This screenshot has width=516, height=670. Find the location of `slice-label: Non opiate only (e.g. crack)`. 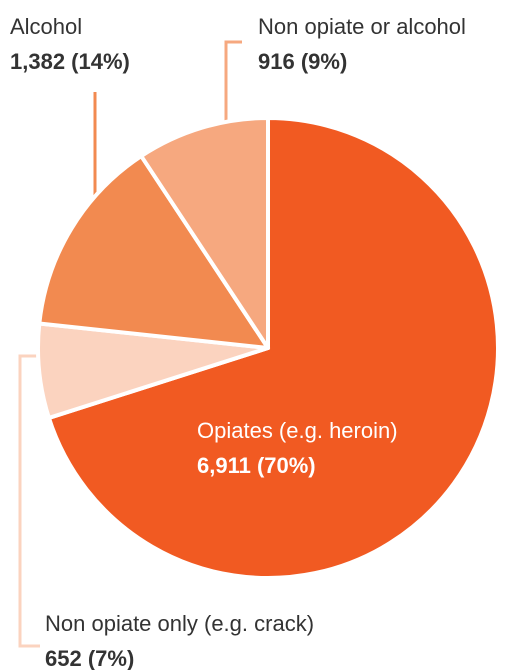

slice-label: Non opiate only (e.g. crack) is located at coordinates (179, 623).